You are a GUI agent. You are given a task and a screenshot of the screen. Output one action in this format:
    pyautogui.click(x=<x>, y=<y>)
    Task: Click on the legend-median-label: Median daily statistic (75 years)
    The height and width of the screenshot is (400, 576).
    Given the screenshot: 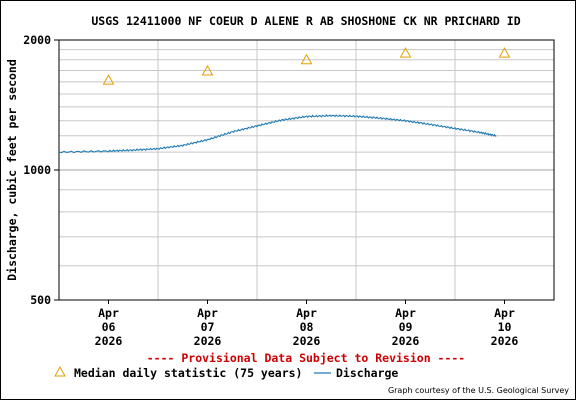 What is the action you would take?
    pyautogui.click(x=188, y=373)
    